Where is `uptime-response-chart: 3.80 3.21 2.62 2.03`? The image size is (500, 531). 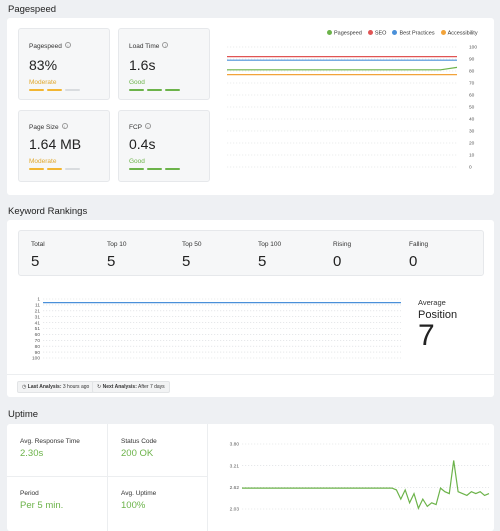
uptime-response-chart: 3.80 3.21 2.62 2.03 is located at coordinates (360, 477).